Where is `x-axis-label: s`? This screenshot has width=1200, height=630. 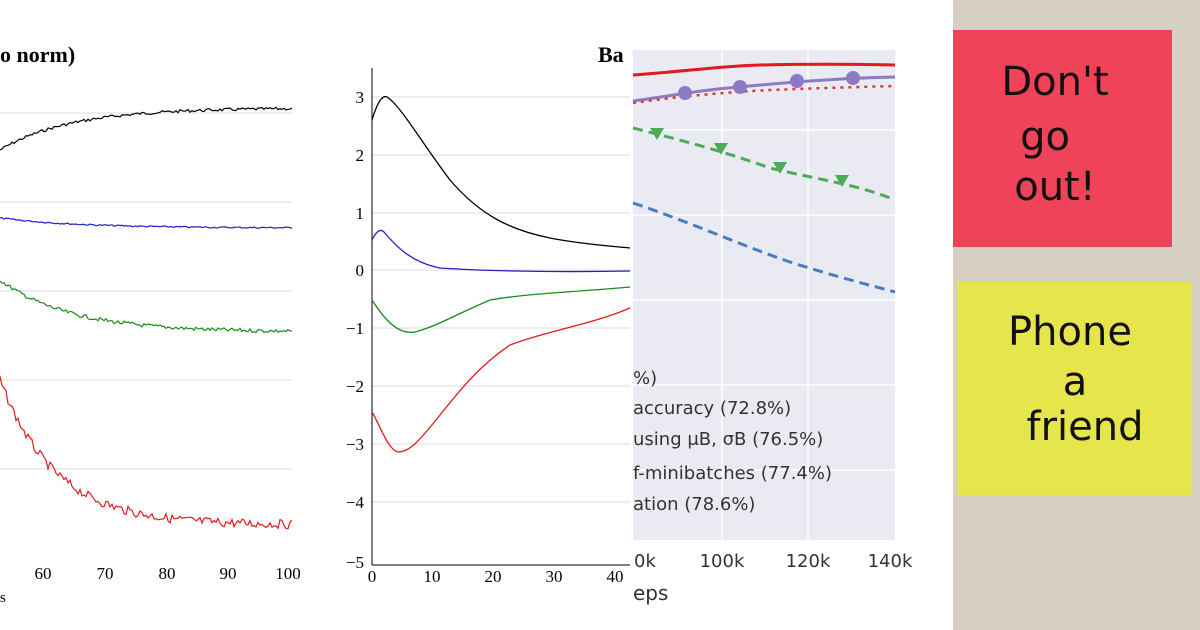
x-axis-label: s is located at coordinates (3, 598).